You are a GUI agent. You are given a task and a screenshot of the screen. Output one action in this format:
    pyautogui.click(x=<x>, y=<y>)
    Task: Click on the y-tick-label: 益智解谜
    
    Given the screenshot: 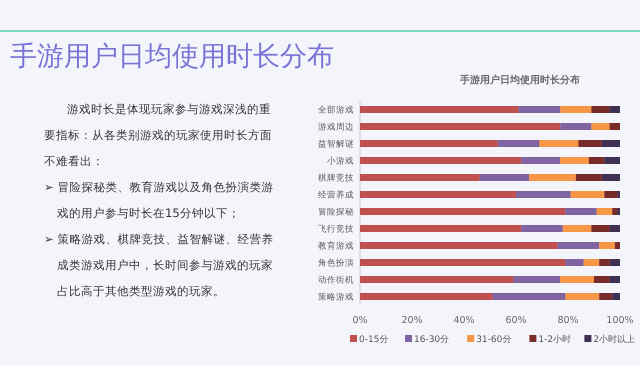 What is the action you would take?
    pyautogui.click(x=336, y=144)
    